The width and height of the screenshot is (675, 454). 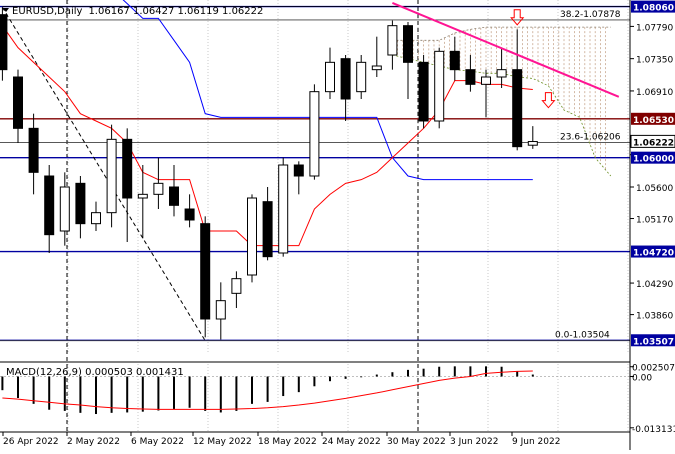 What do you see at coordinates (654, 28) in the screenshot?
I see `price-axis-label: 1.07790` at bounding box center [654, 28].